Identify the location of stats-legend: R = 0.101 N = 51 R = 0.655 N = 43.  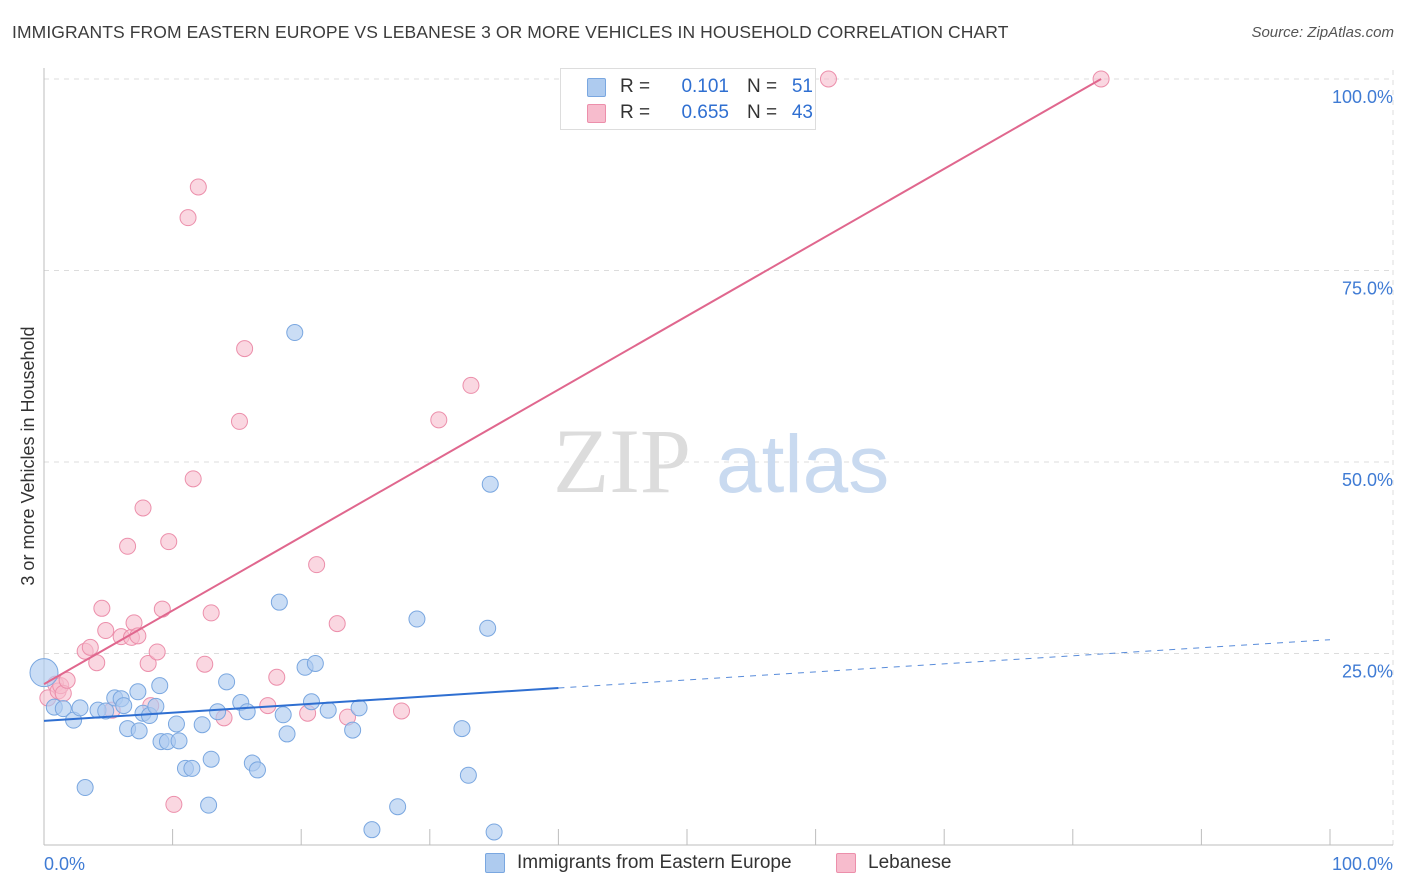
(688, 99).